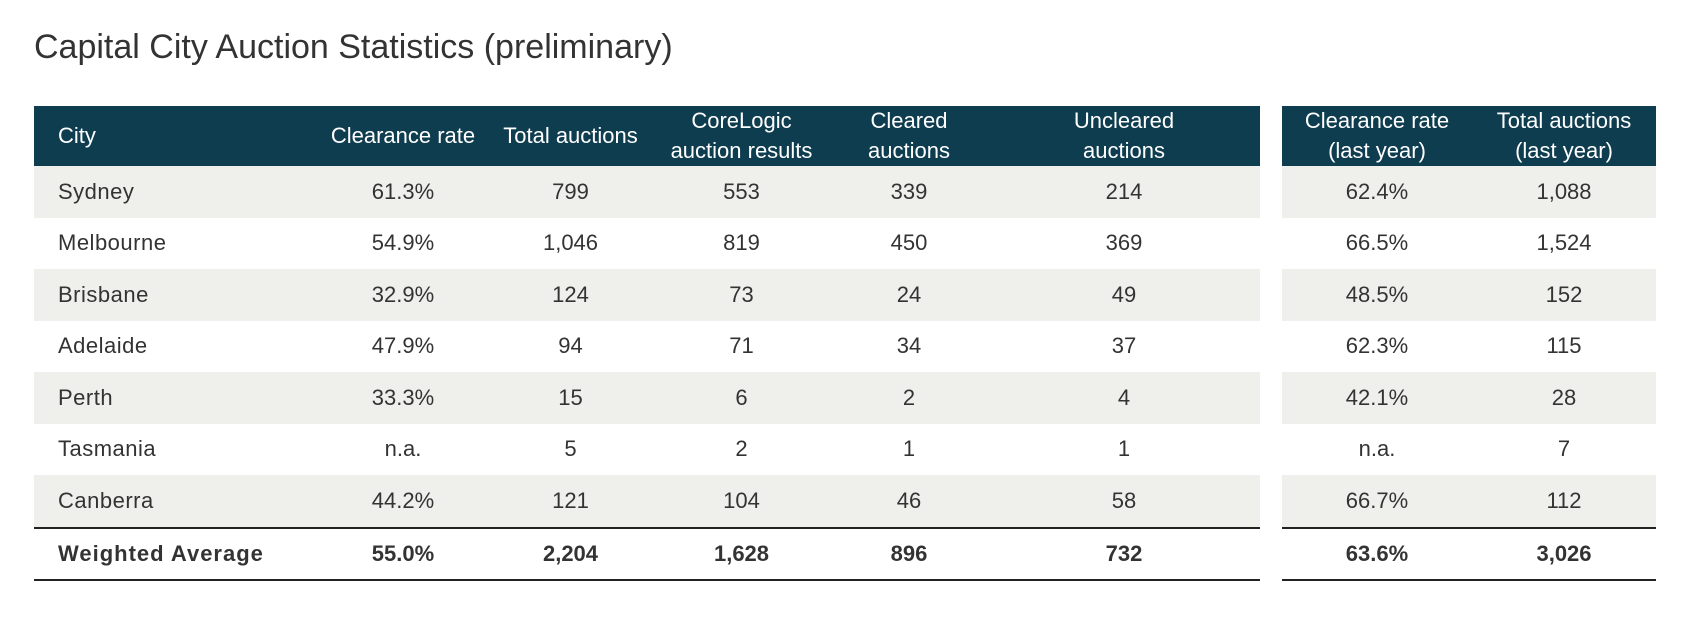  I want to click on cell-clearance-rate-last-year: 62.3%, so click(1377, 346).